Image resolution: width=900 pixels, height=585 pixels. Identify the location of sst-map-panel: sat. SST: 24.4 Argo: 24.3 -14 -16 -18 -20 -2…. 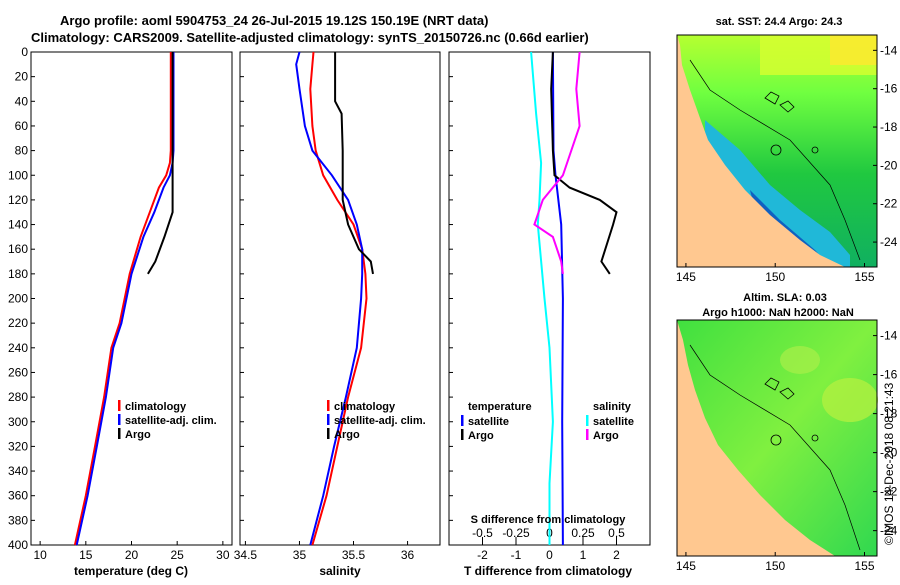
(787, 150).